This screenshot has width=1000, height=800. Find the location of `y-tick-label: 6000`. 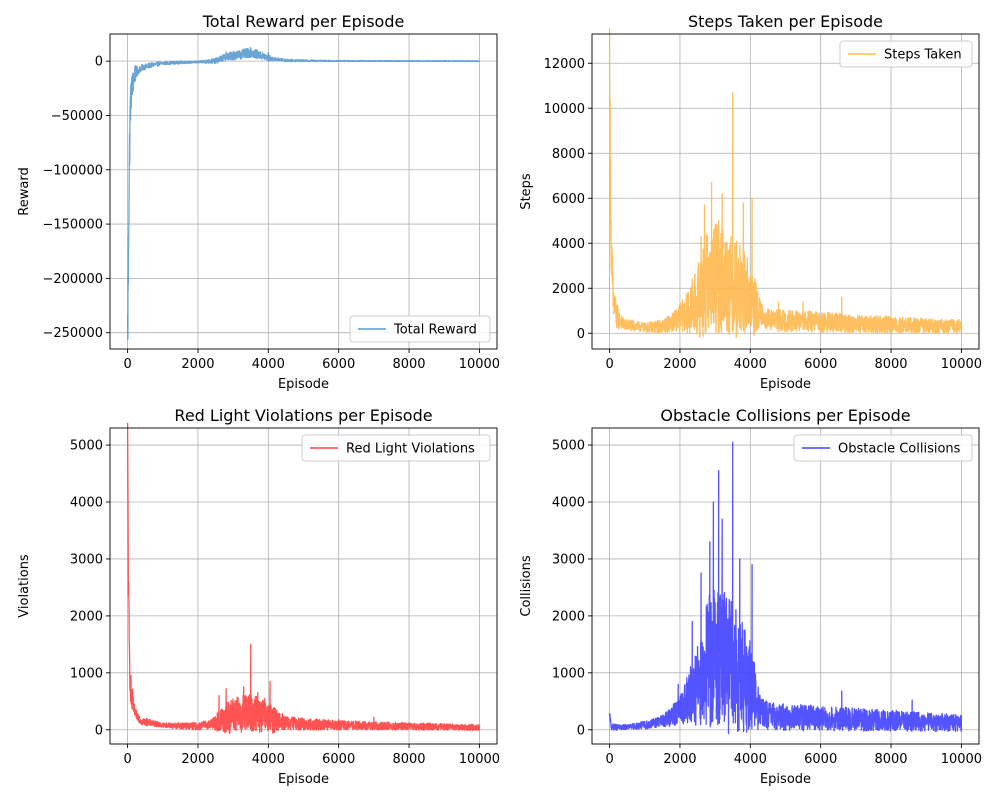

y-tick-label: 6000 is located at coordinates (568, 199).